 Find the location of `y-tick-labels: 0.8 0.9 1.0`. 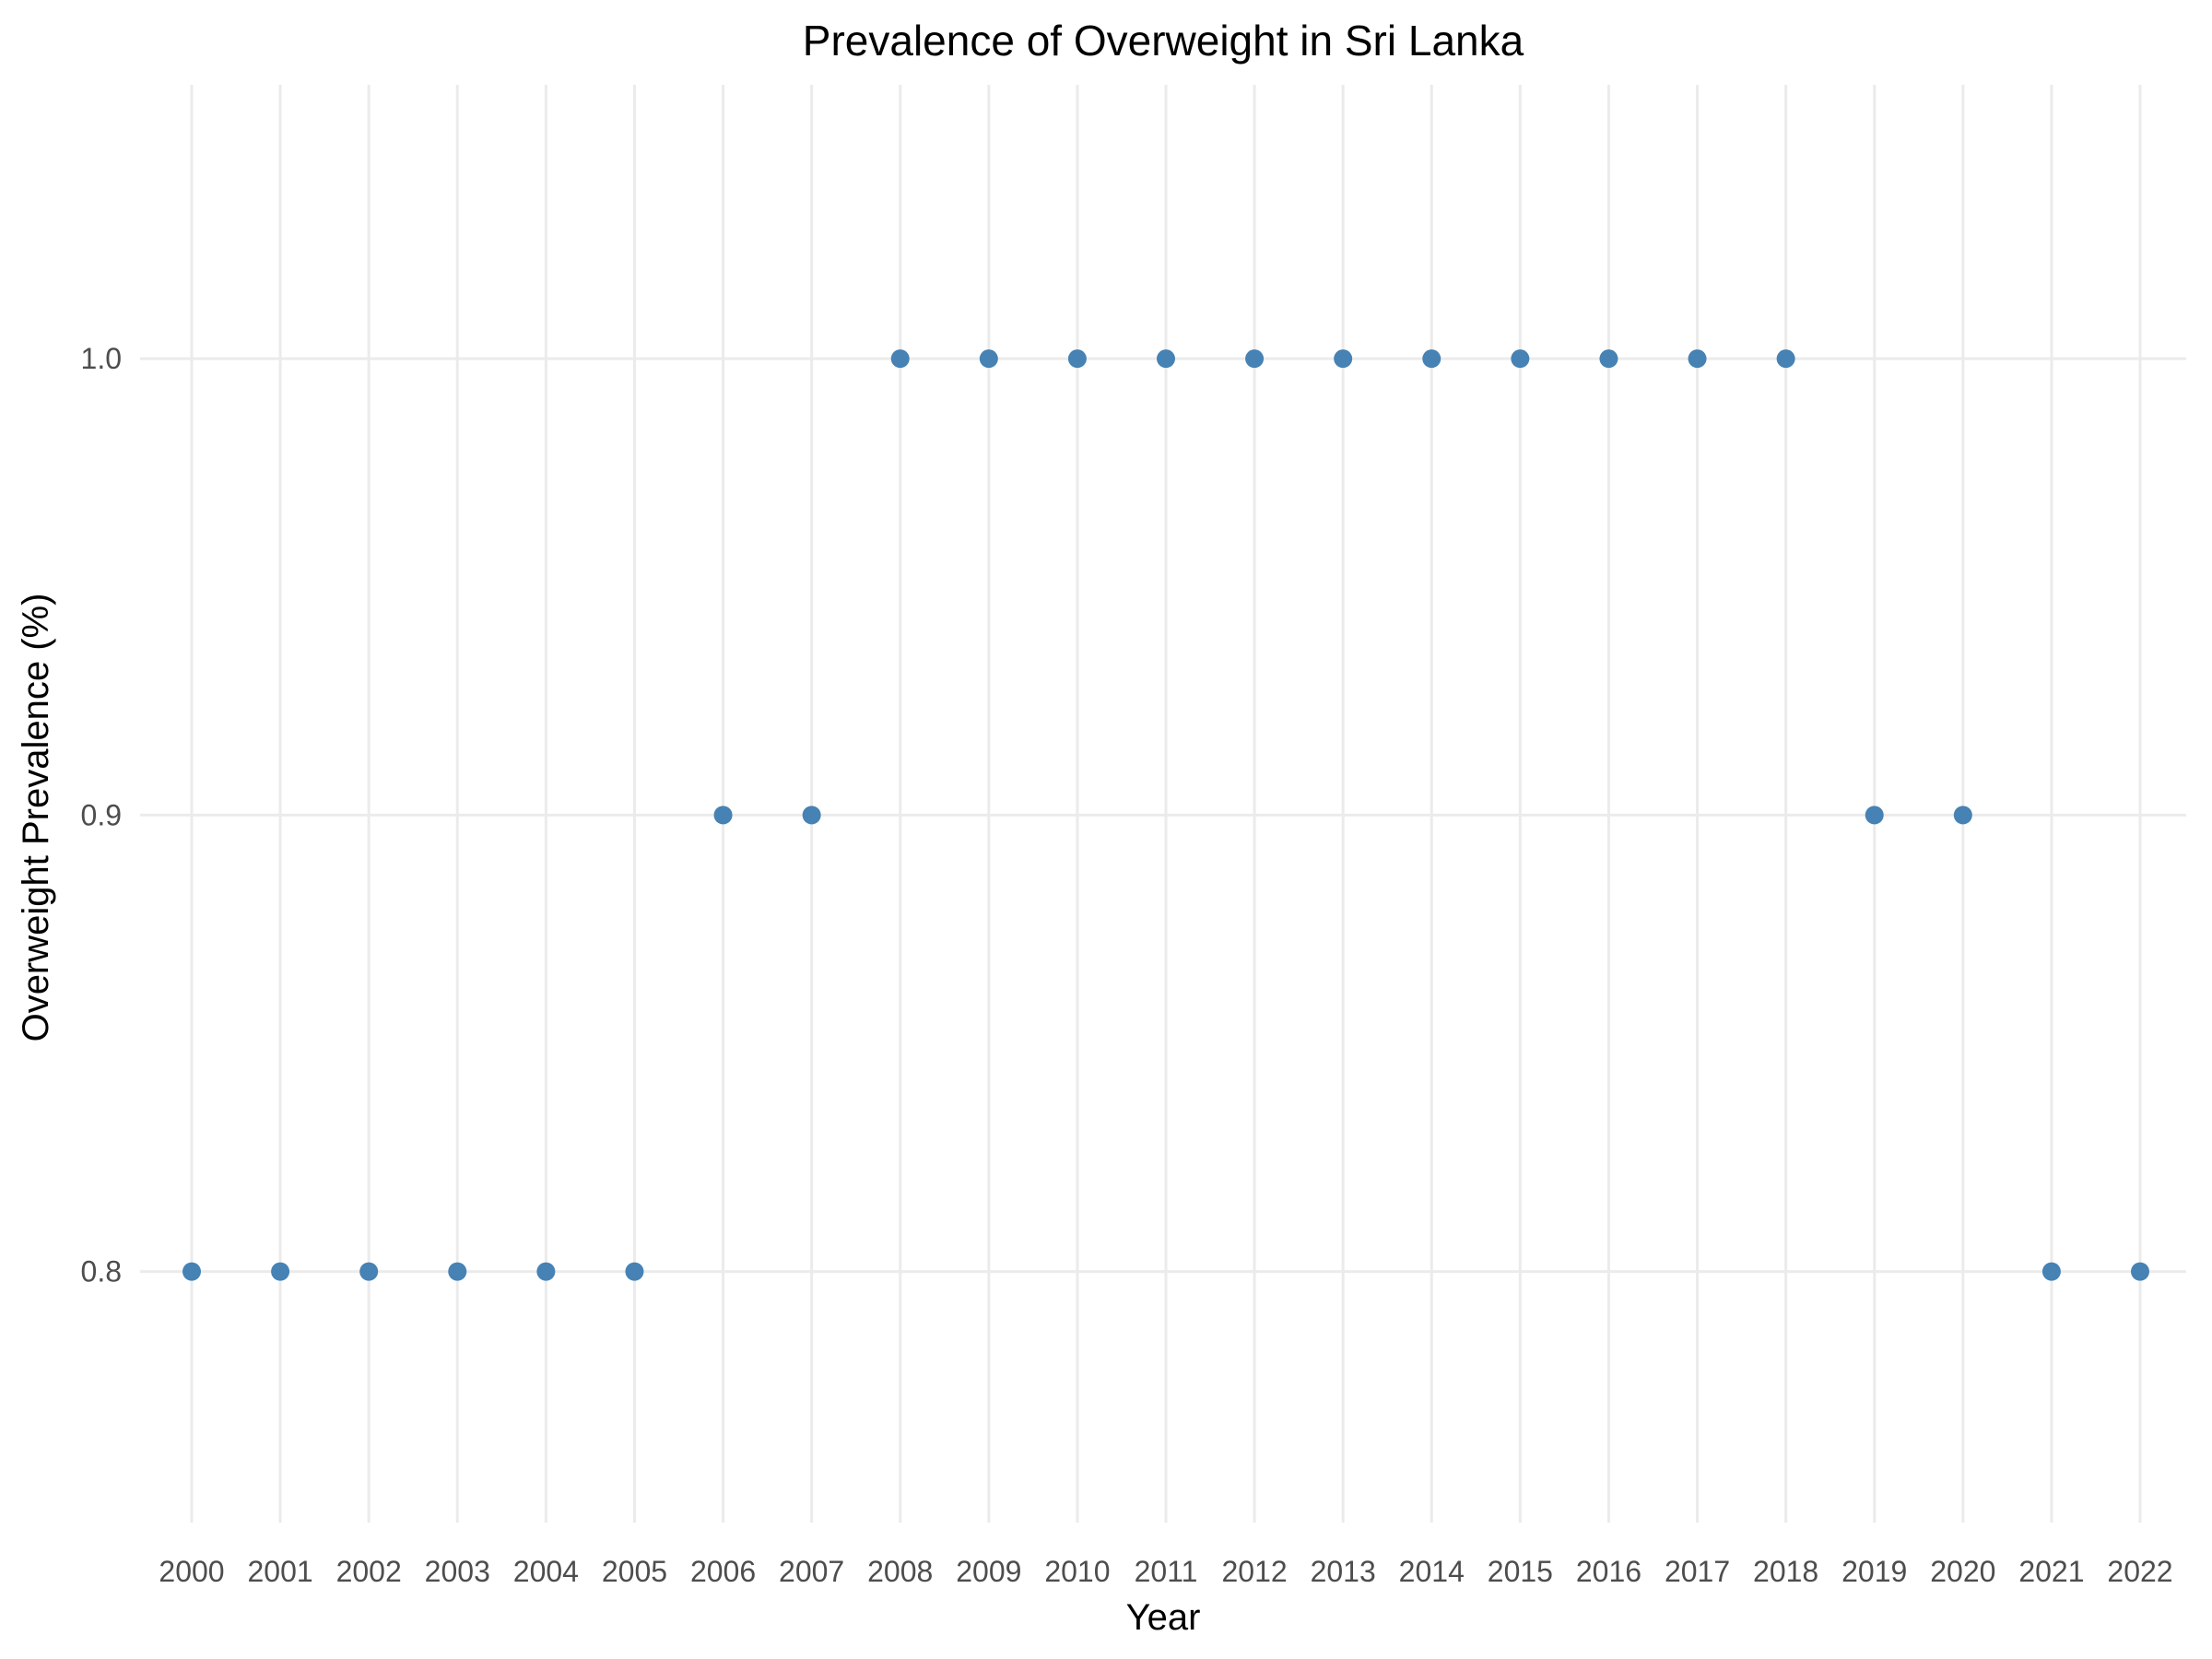

y-tick-labels: 0.8 0.9 1.0 is located at coordinates (101, 815).